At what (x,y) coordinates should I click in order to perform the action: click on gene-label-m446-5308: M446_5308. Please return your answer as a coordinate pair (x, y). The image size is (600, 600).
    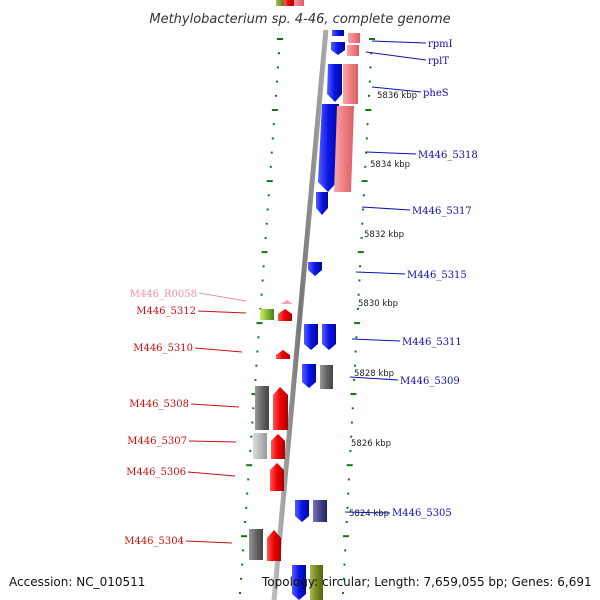
    Looking at the image, I should click on (159, 404).